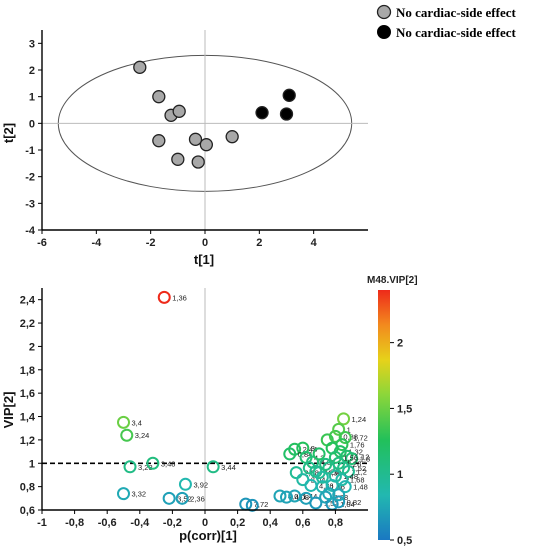  Describe the element at coordinates (30, 178) in the screenshot. I see `score-y-tick-label: -2` at that location.